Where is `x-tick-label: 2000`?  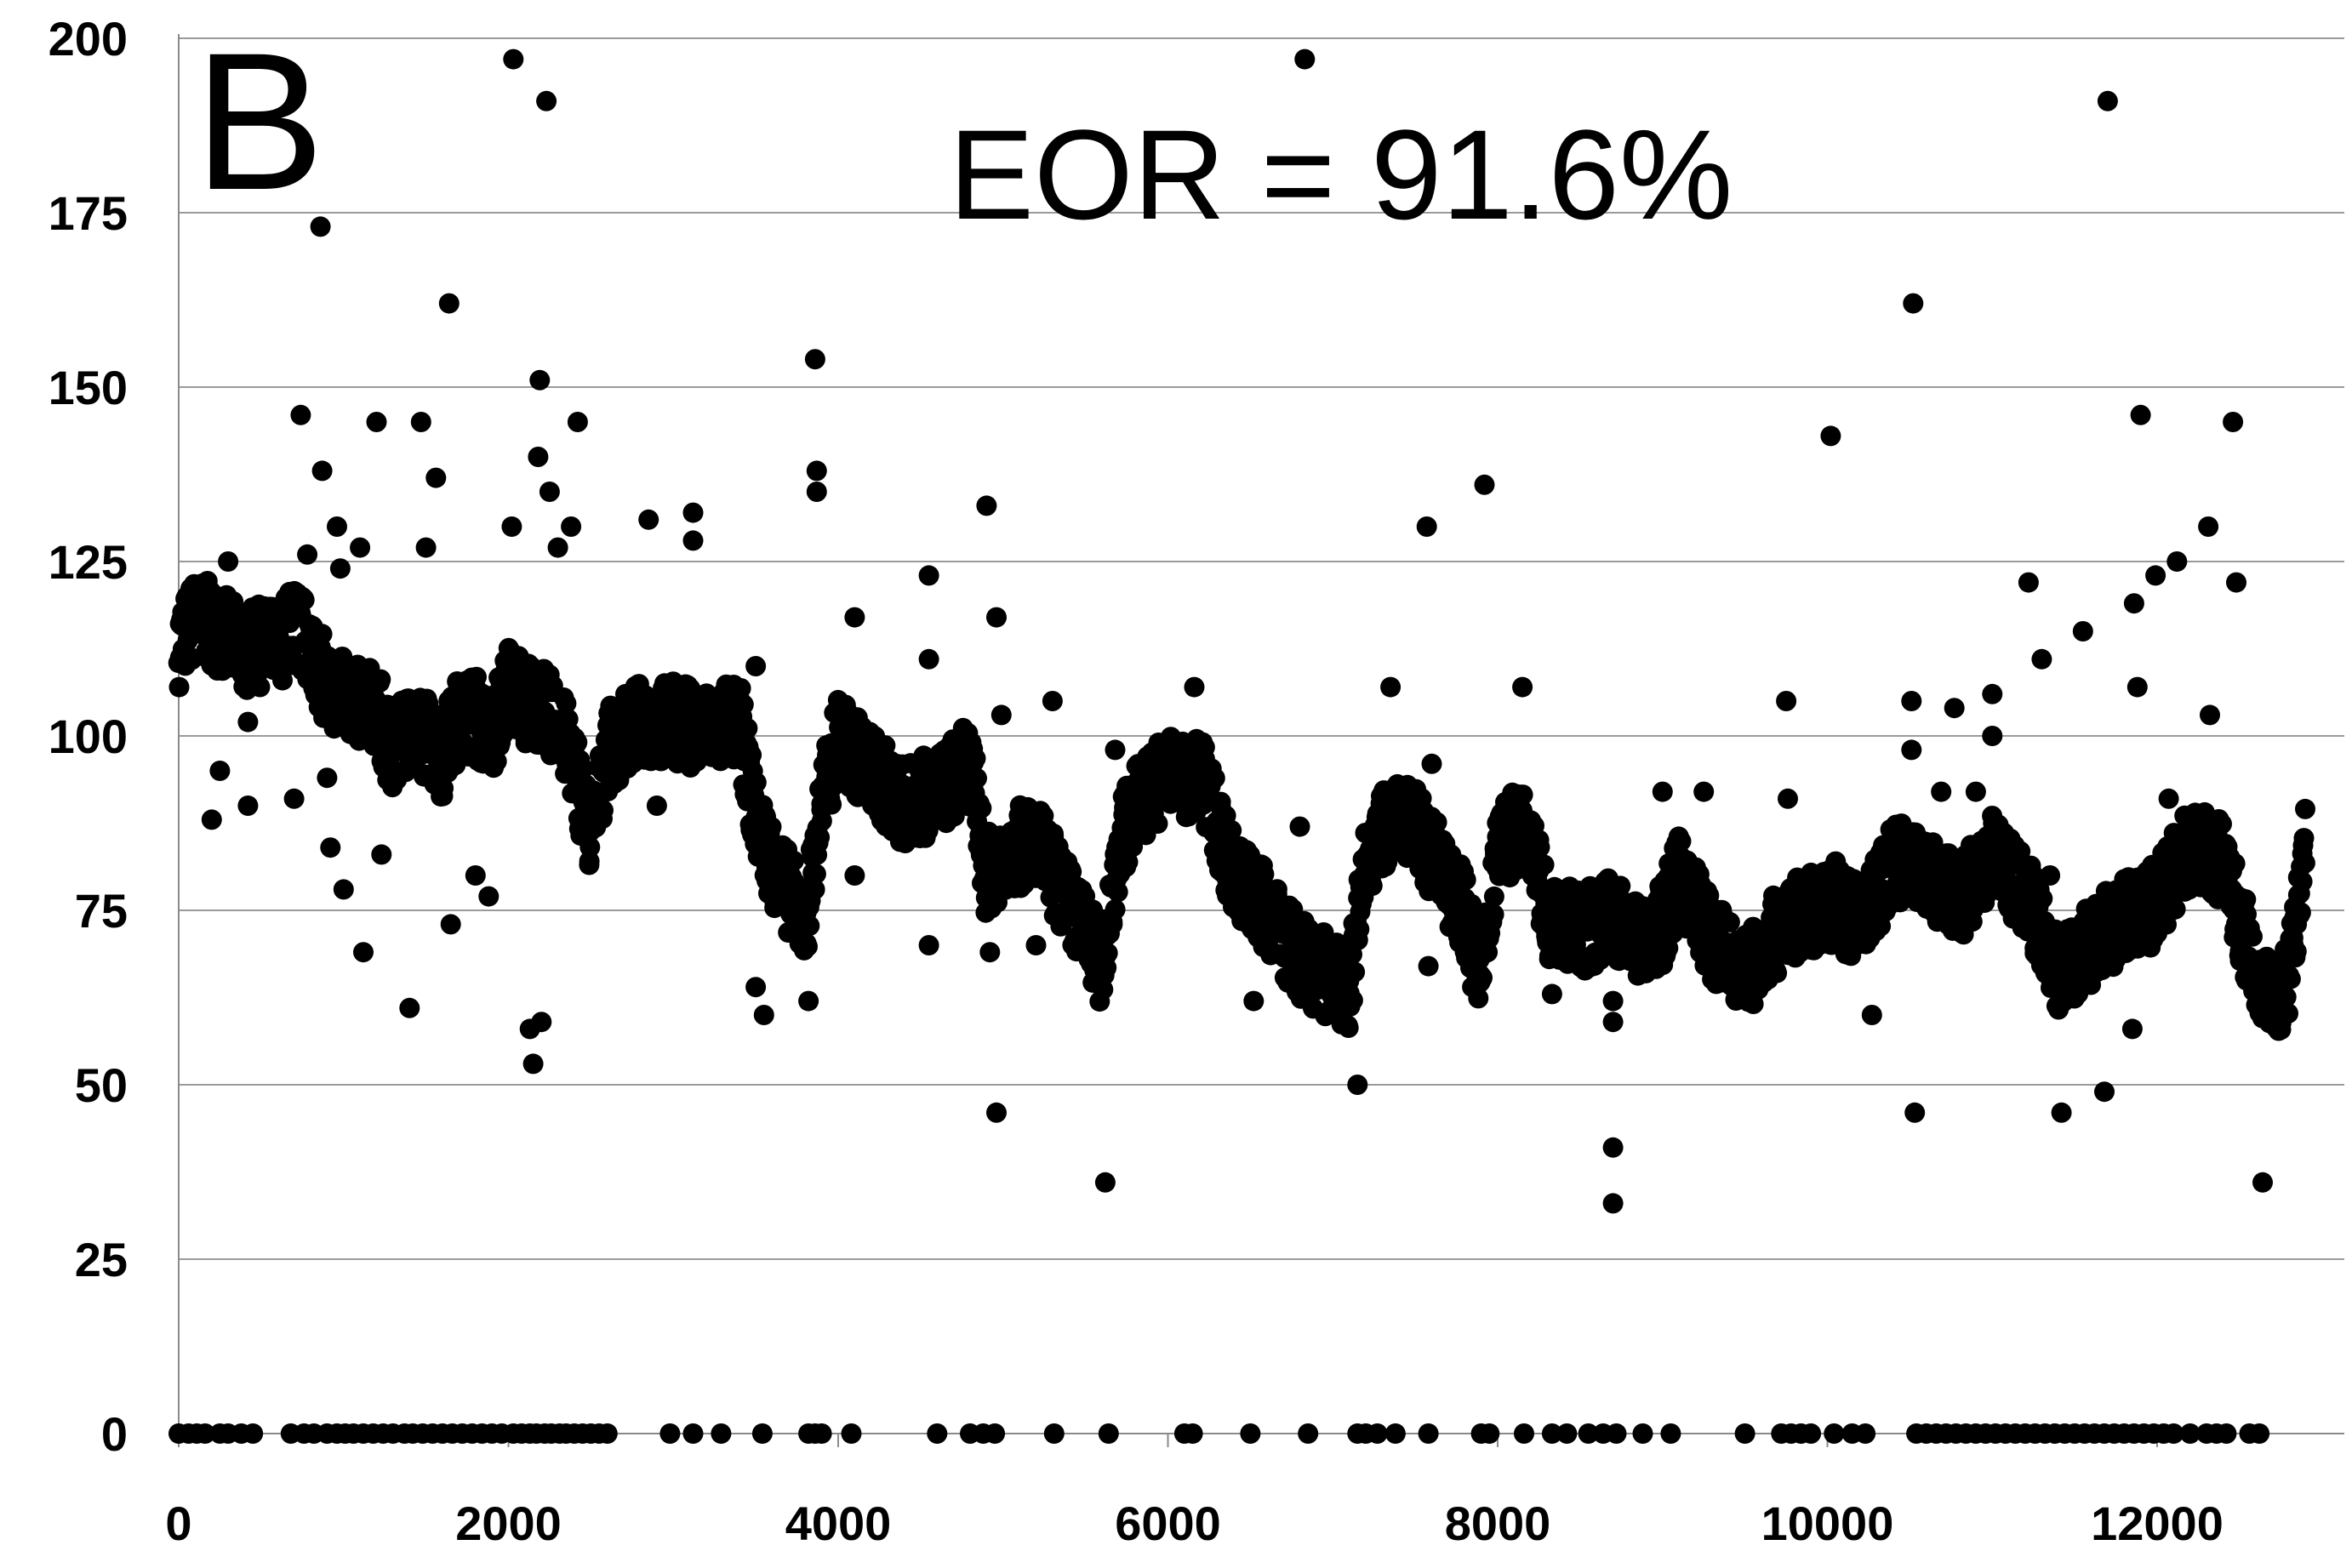
x-tick-label: 2000 is located at coordinates (508, 1523).